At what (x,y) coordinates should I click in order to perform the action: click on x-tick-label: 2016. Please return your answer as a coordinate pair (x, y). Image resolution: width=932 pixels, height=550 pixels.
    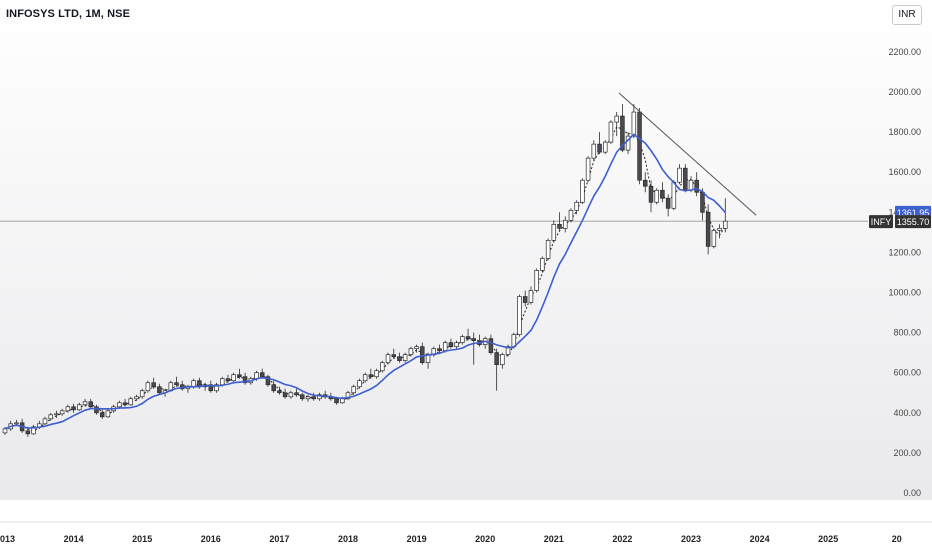
    Looking at the image, I should click on (211, 539).